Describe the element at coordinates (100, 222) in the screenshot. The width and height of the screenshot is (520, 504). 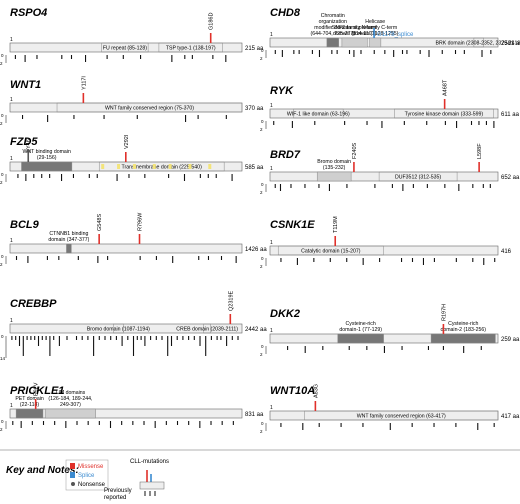
I see `mutation-label: G548S` at that location.